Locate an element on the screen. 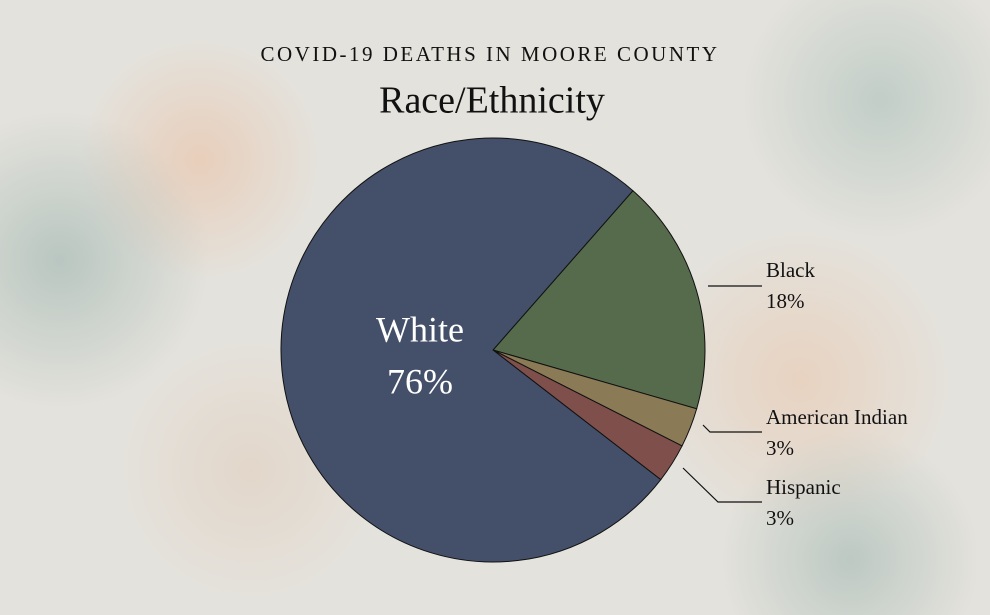  slice-value-label: 76% is located at coordinates (420, 381).